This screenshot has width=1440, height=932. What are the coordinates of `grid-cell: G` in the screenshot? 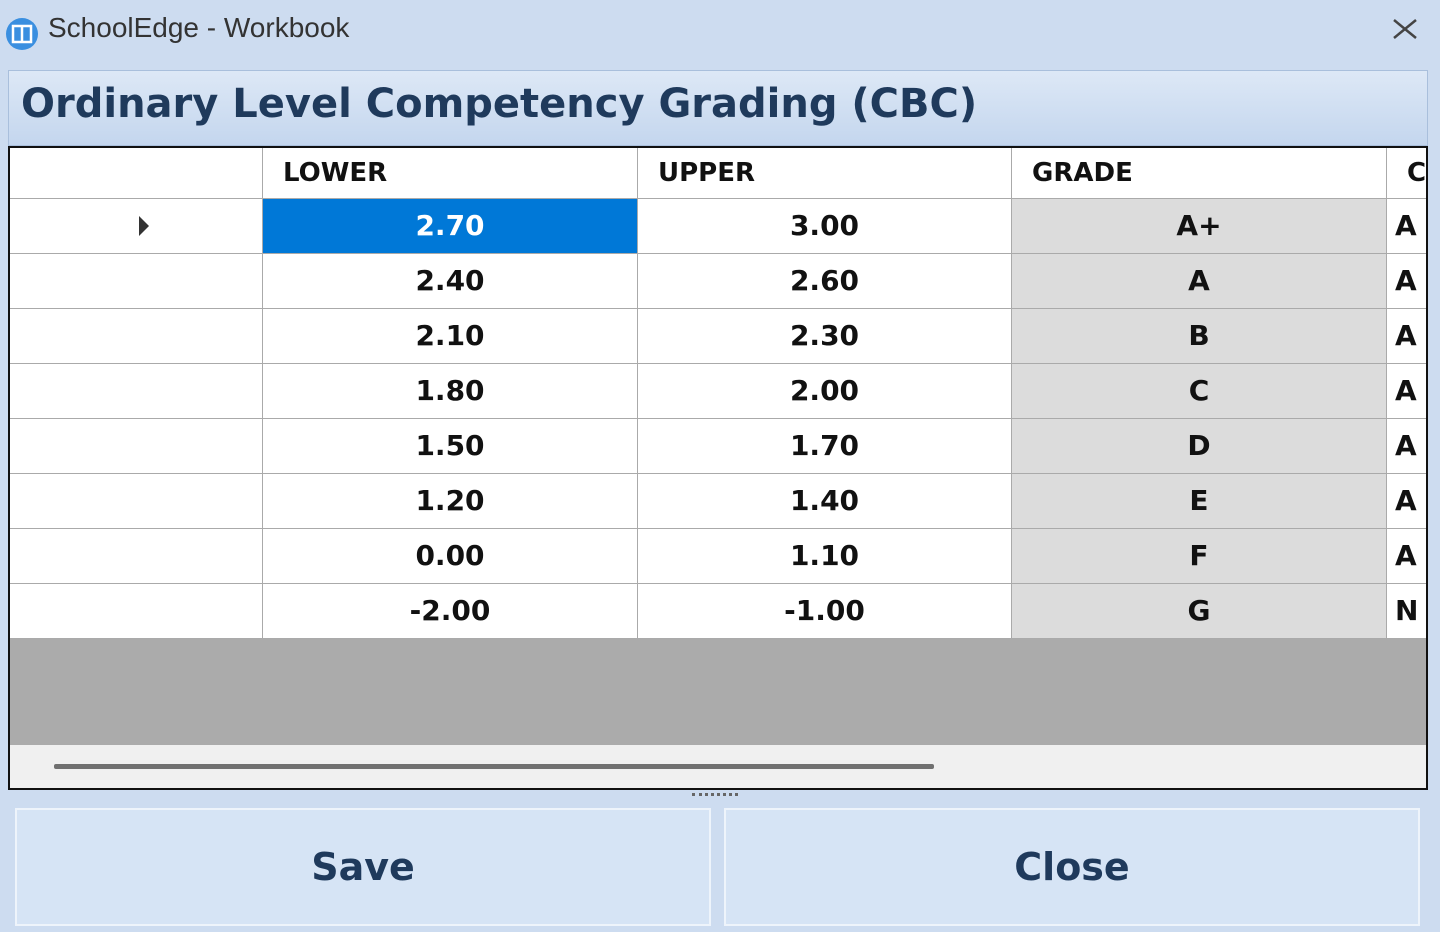 It's located at (1199, 611).